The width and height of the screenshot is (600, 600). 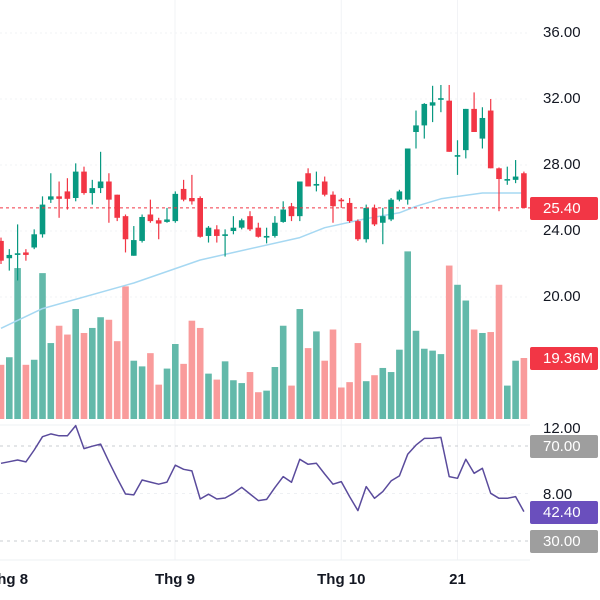 I want to click on price-tick: 20.00, so click(x=562, y=296).